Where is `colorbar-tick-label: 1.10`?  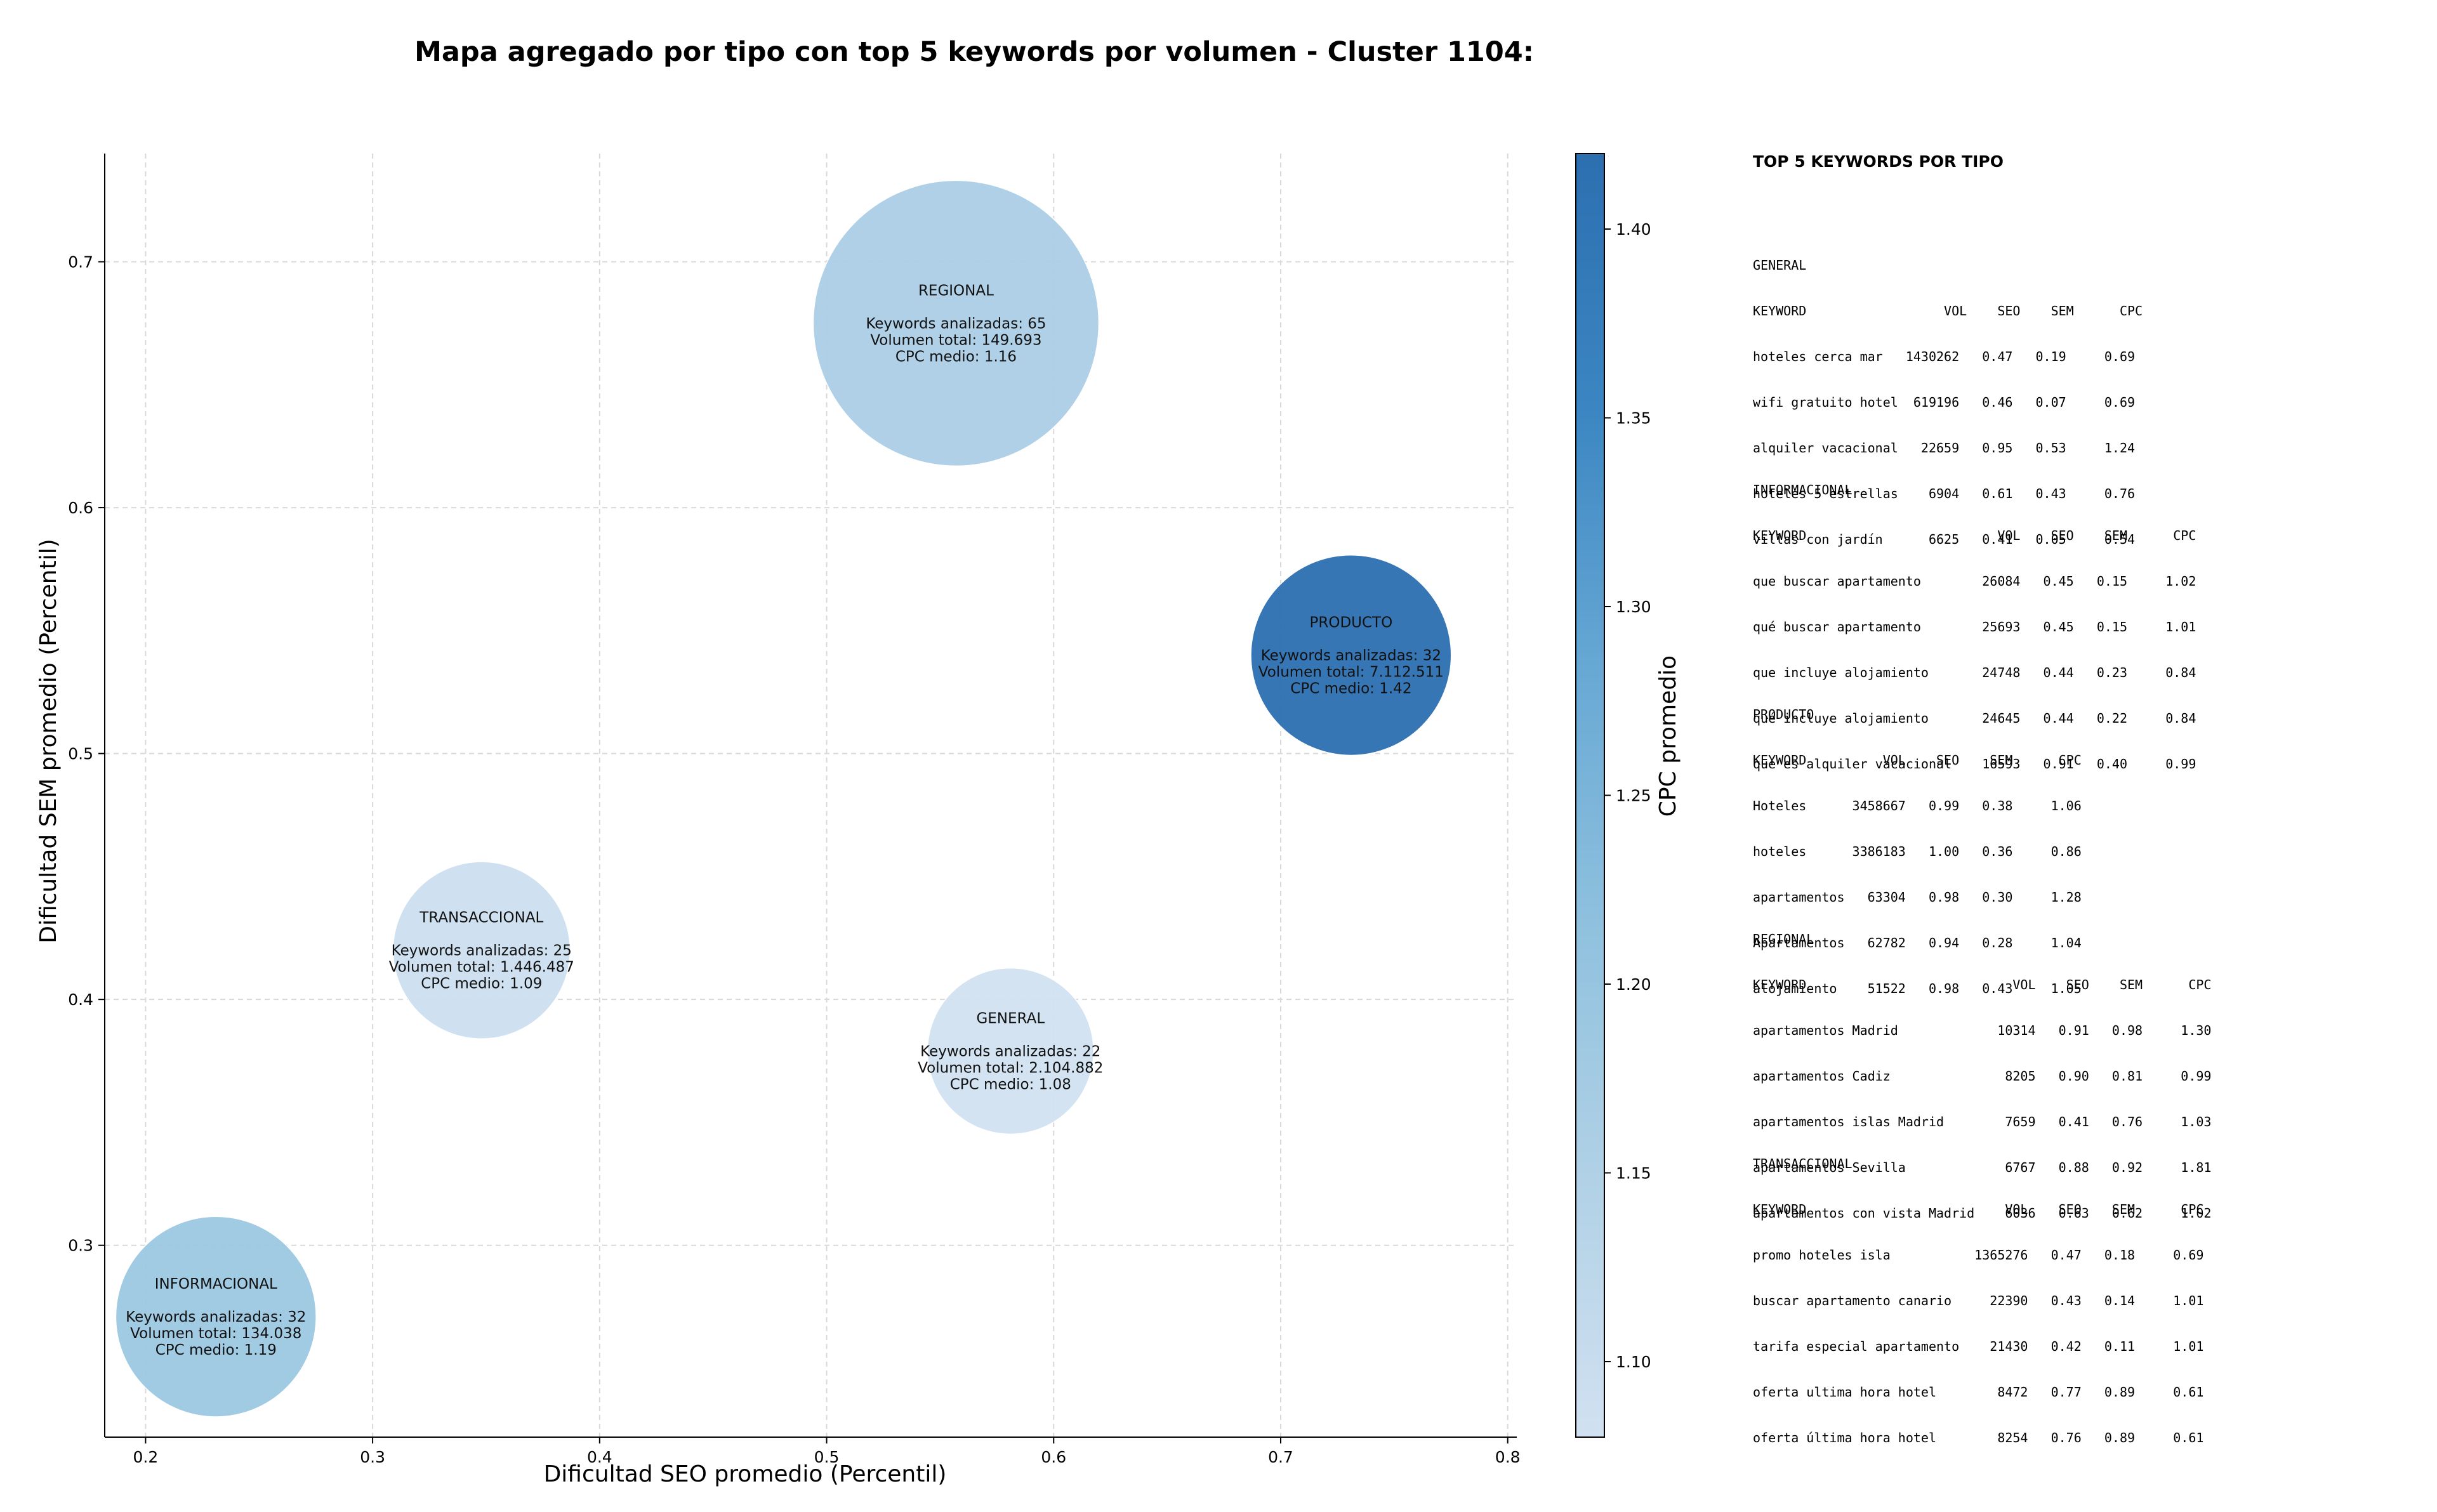 colorbar-tick-label: 1.10 is located at coordinates (1633, 1362).